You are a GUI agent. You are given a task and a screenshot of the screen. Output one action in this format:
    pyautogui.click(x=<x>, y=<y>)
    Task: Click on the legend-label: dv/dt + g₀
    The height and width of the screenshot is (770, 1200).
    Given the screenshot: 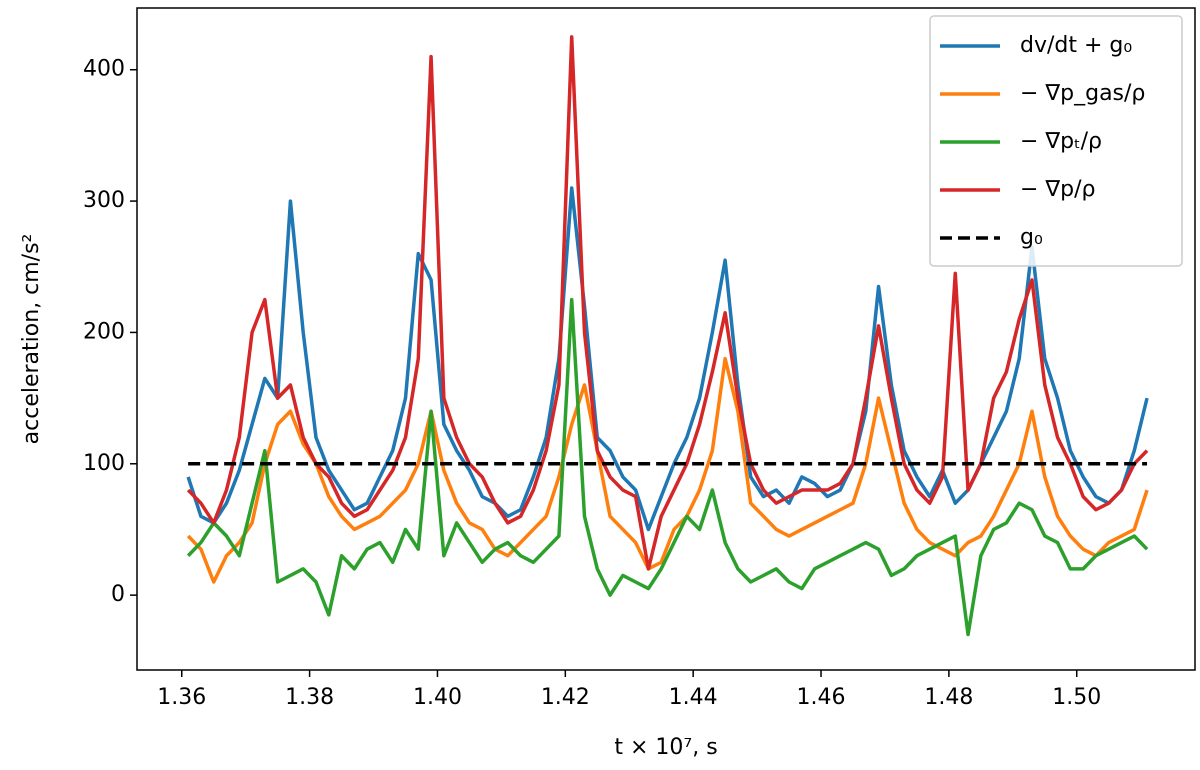 What is the action you would take?
    pyautogui.click(x=1076, y=45)
    